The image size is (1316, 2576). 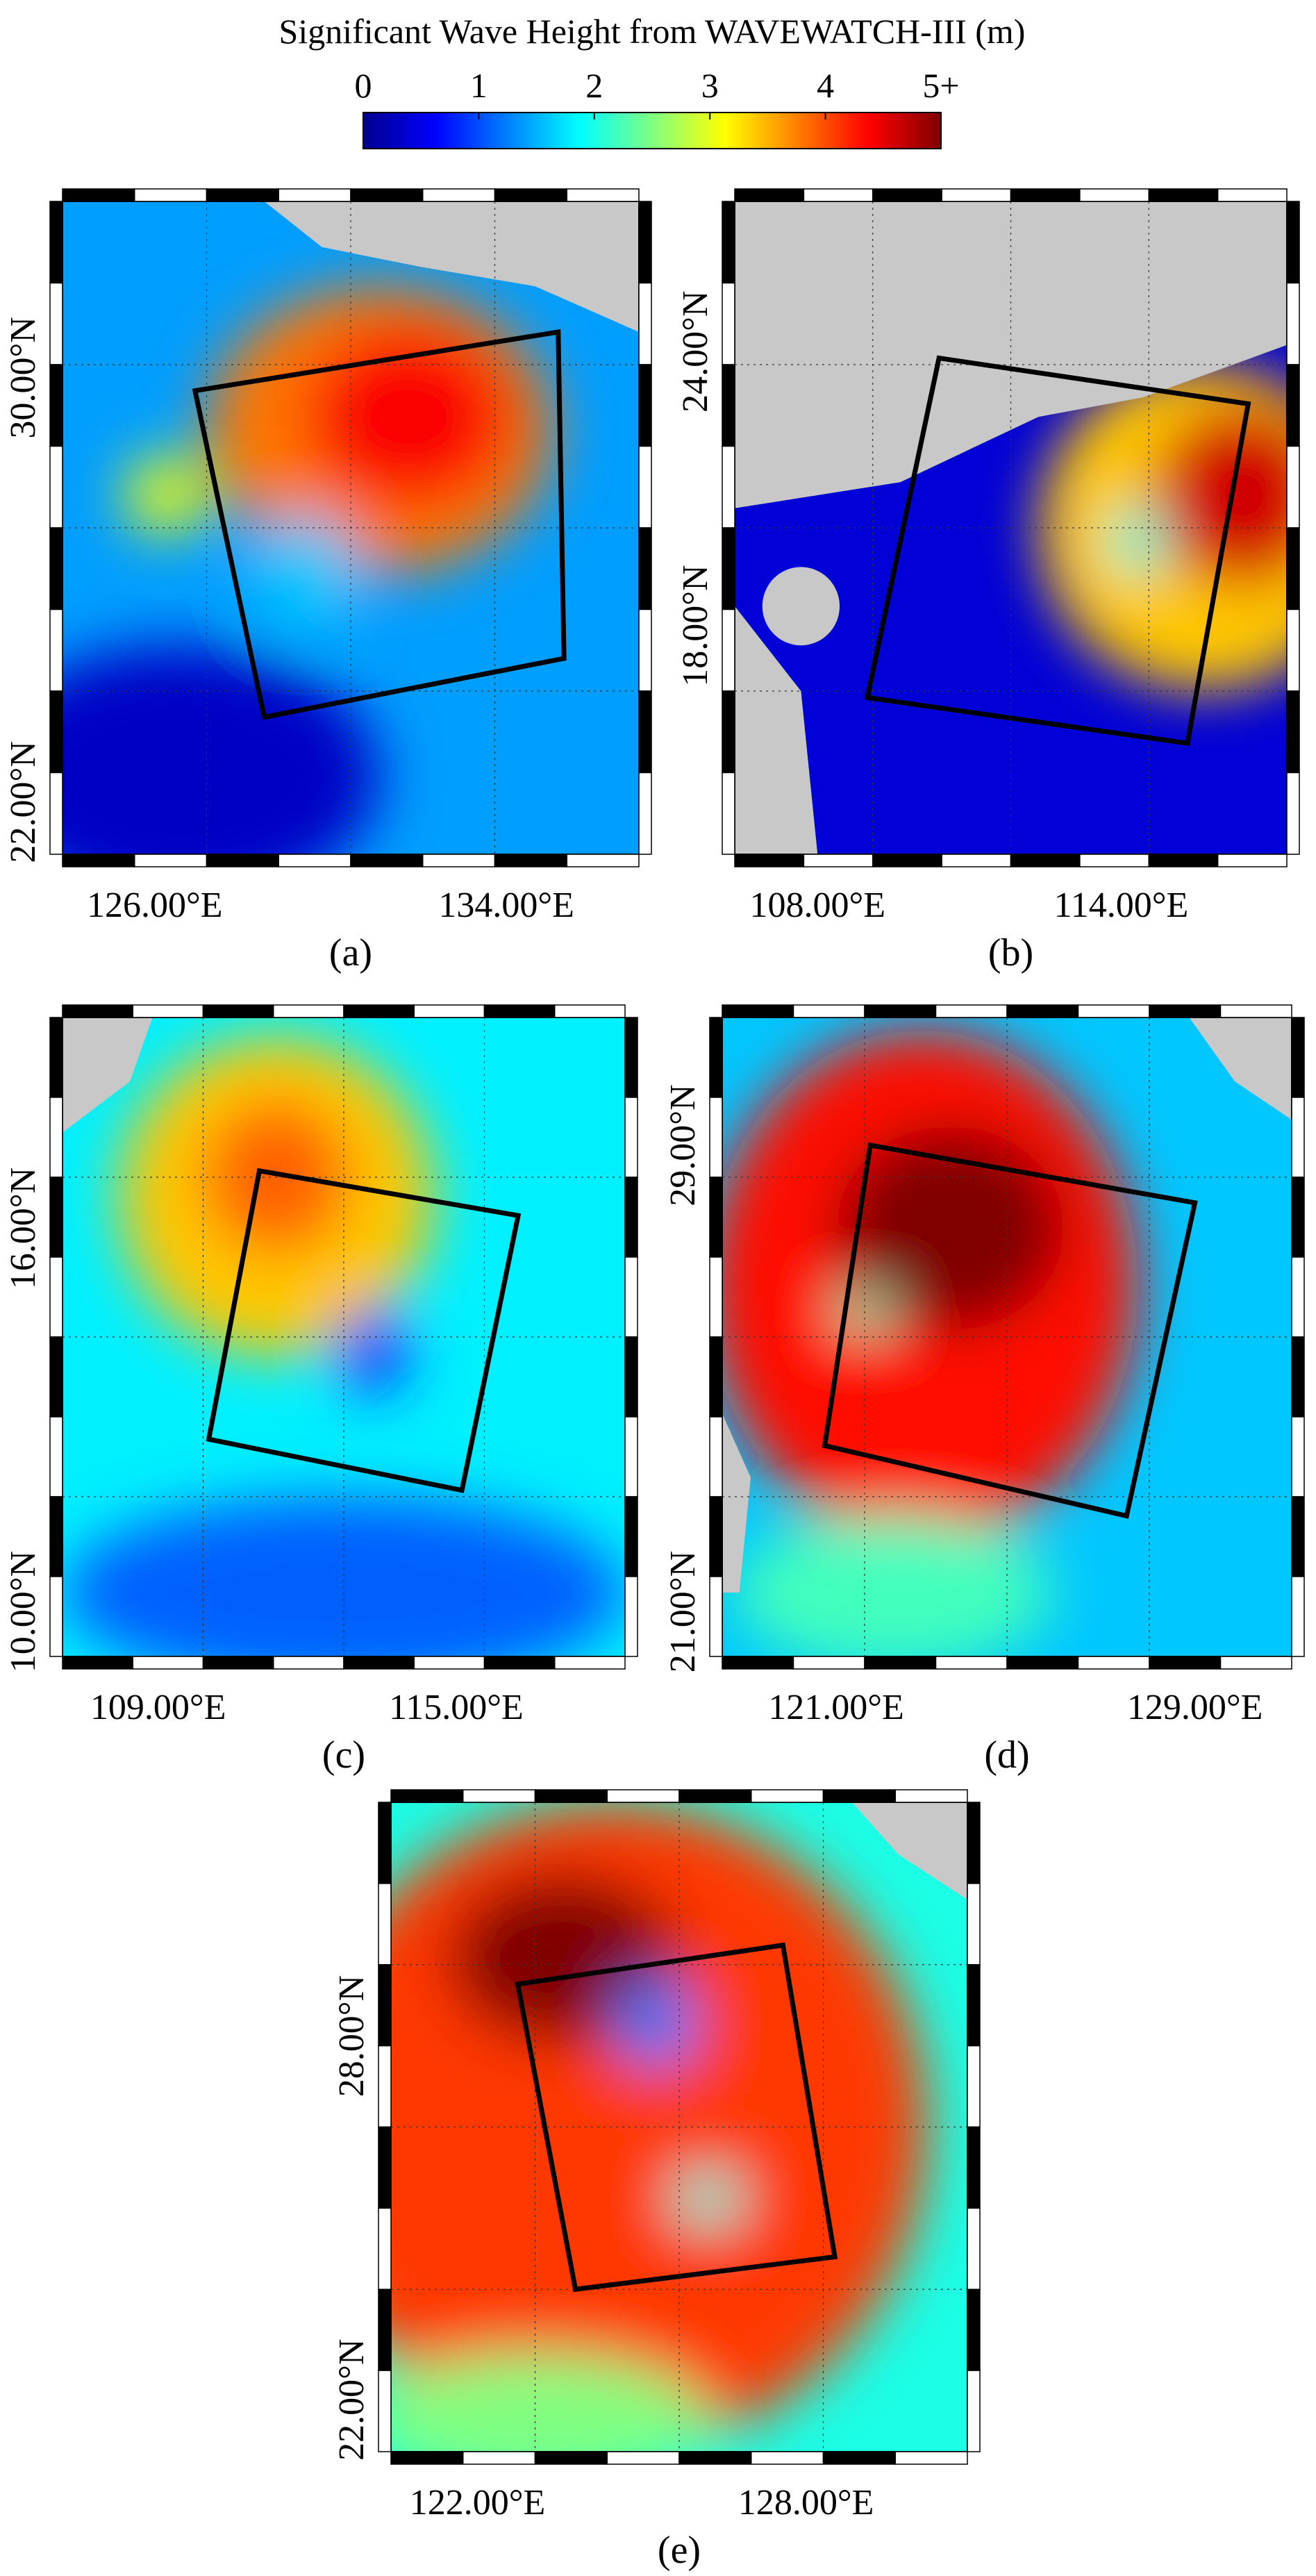 I want to click on colorbar-tick-label: 4, so click(x=825, y=85).